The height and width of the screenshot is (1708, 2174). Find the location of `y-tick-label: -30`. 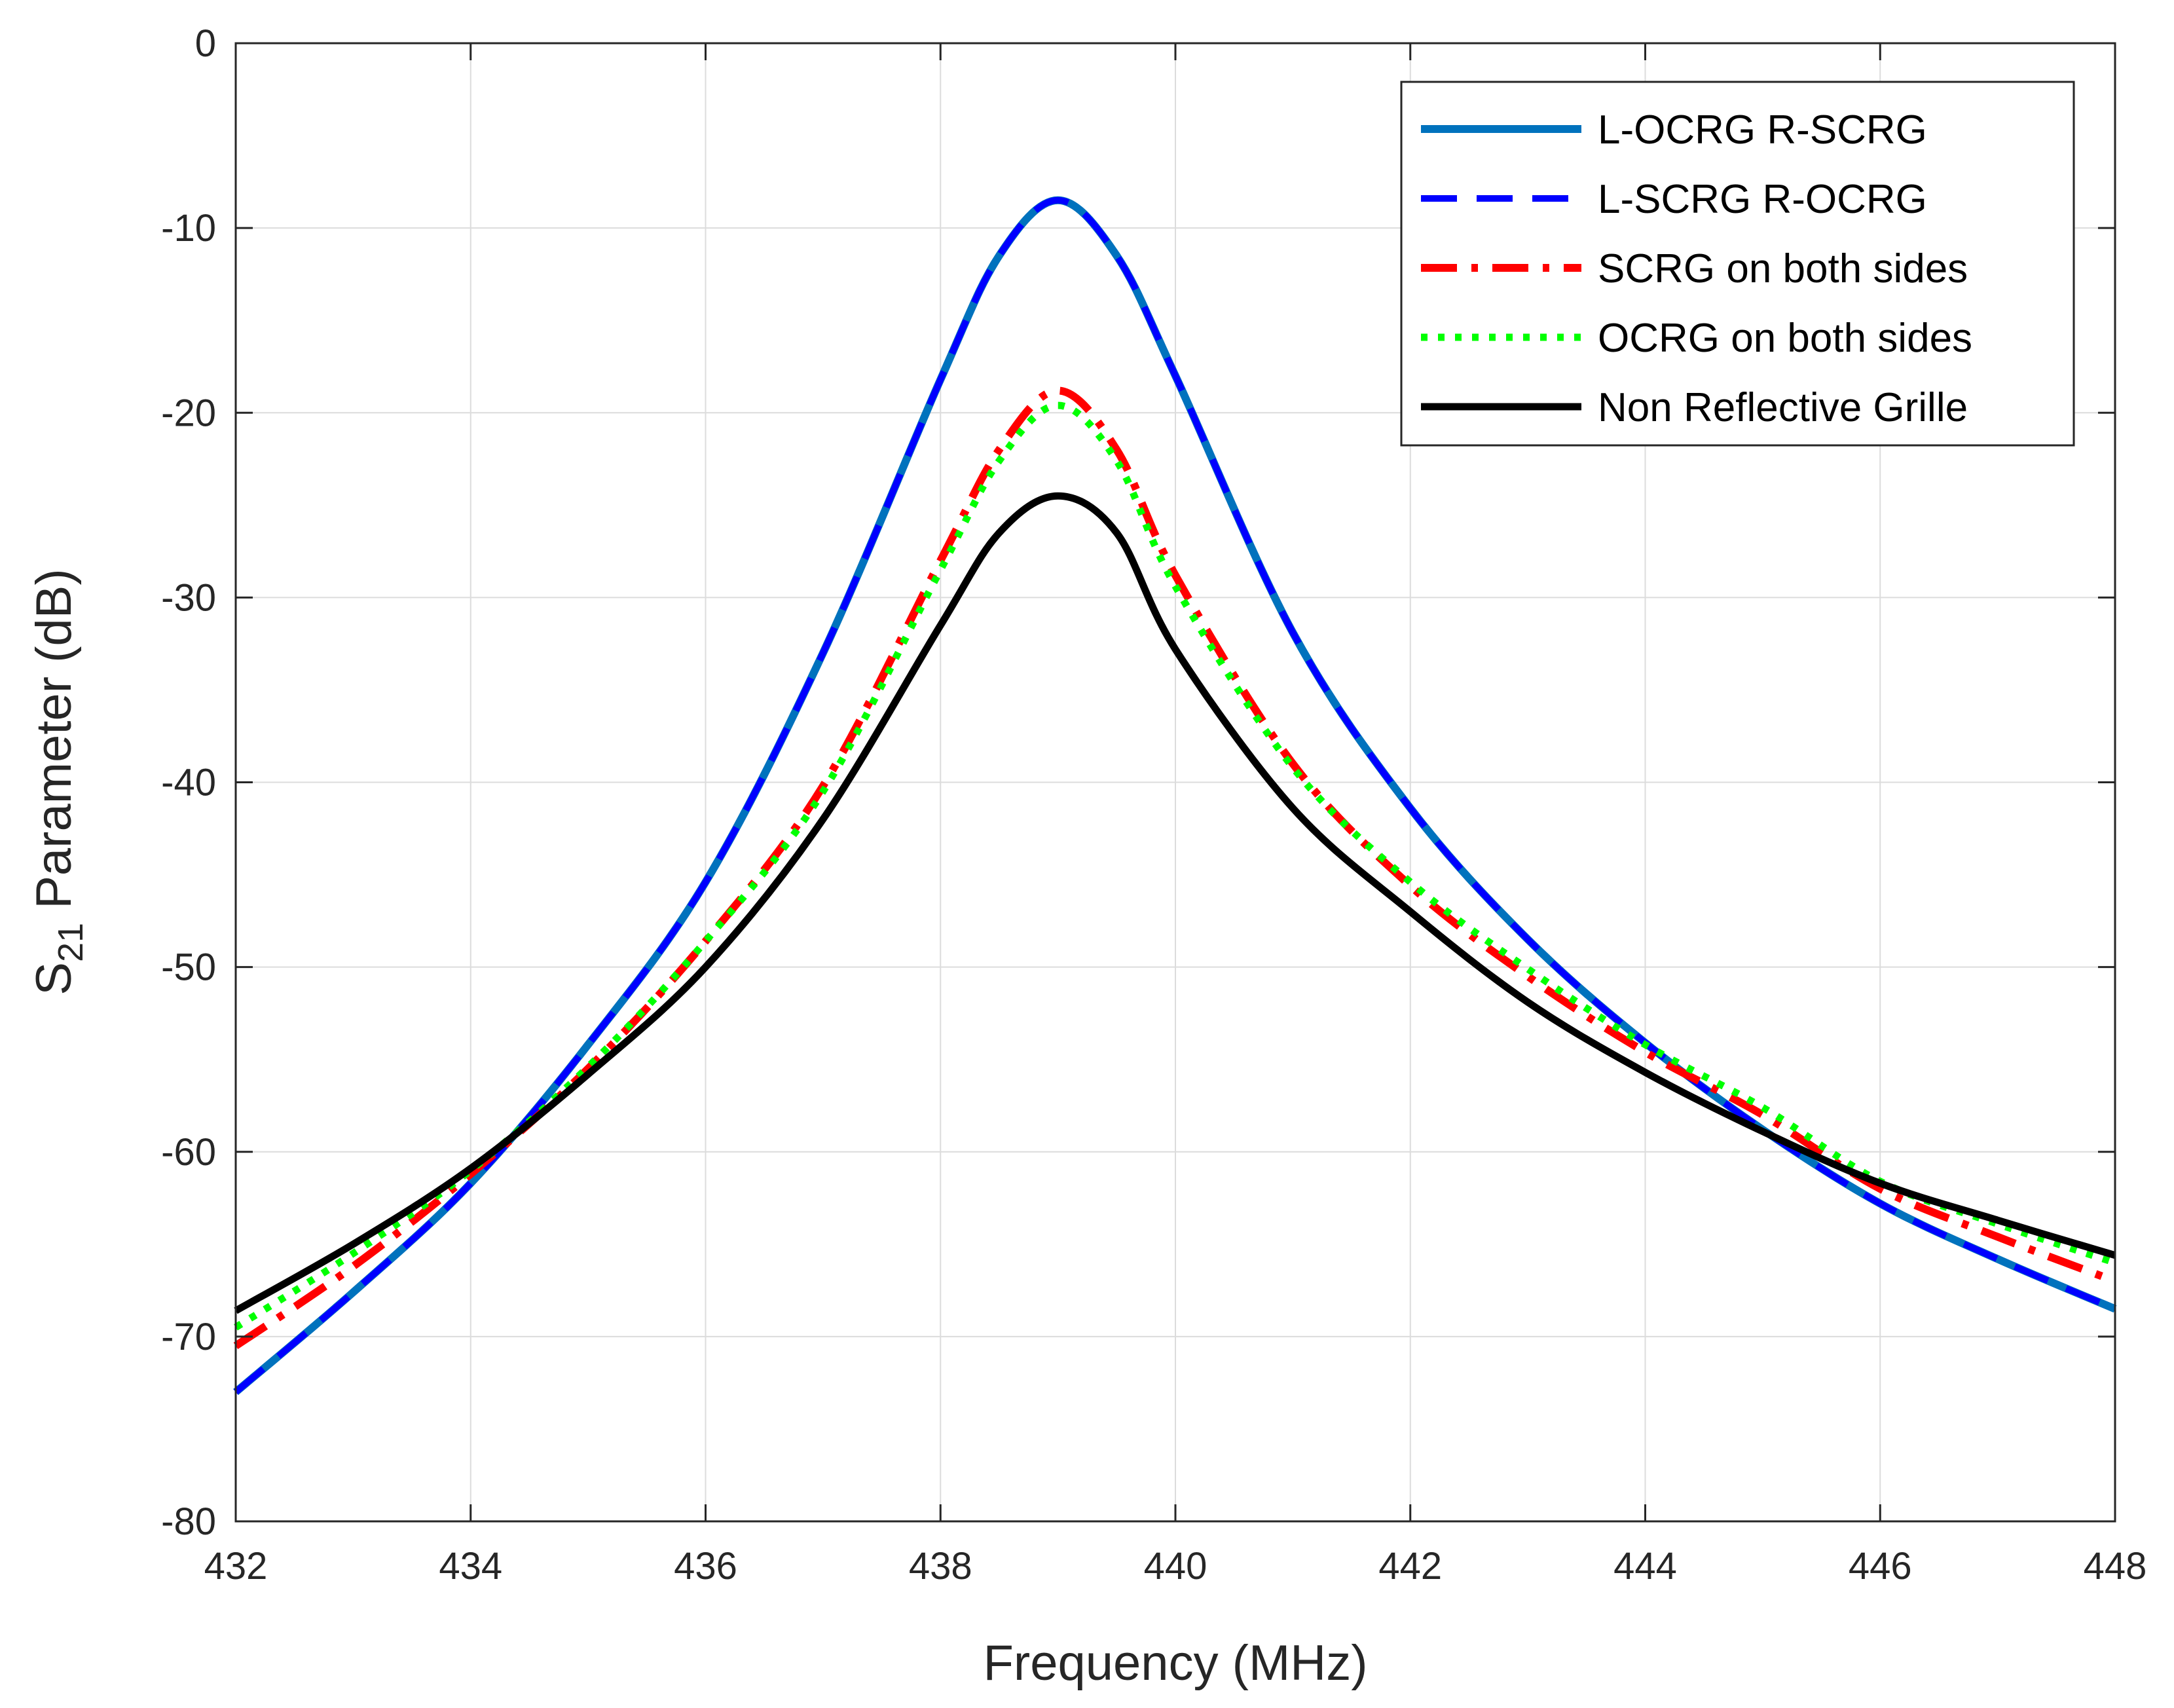

y-tick-label: -30 is located at coordinates (188, 597).